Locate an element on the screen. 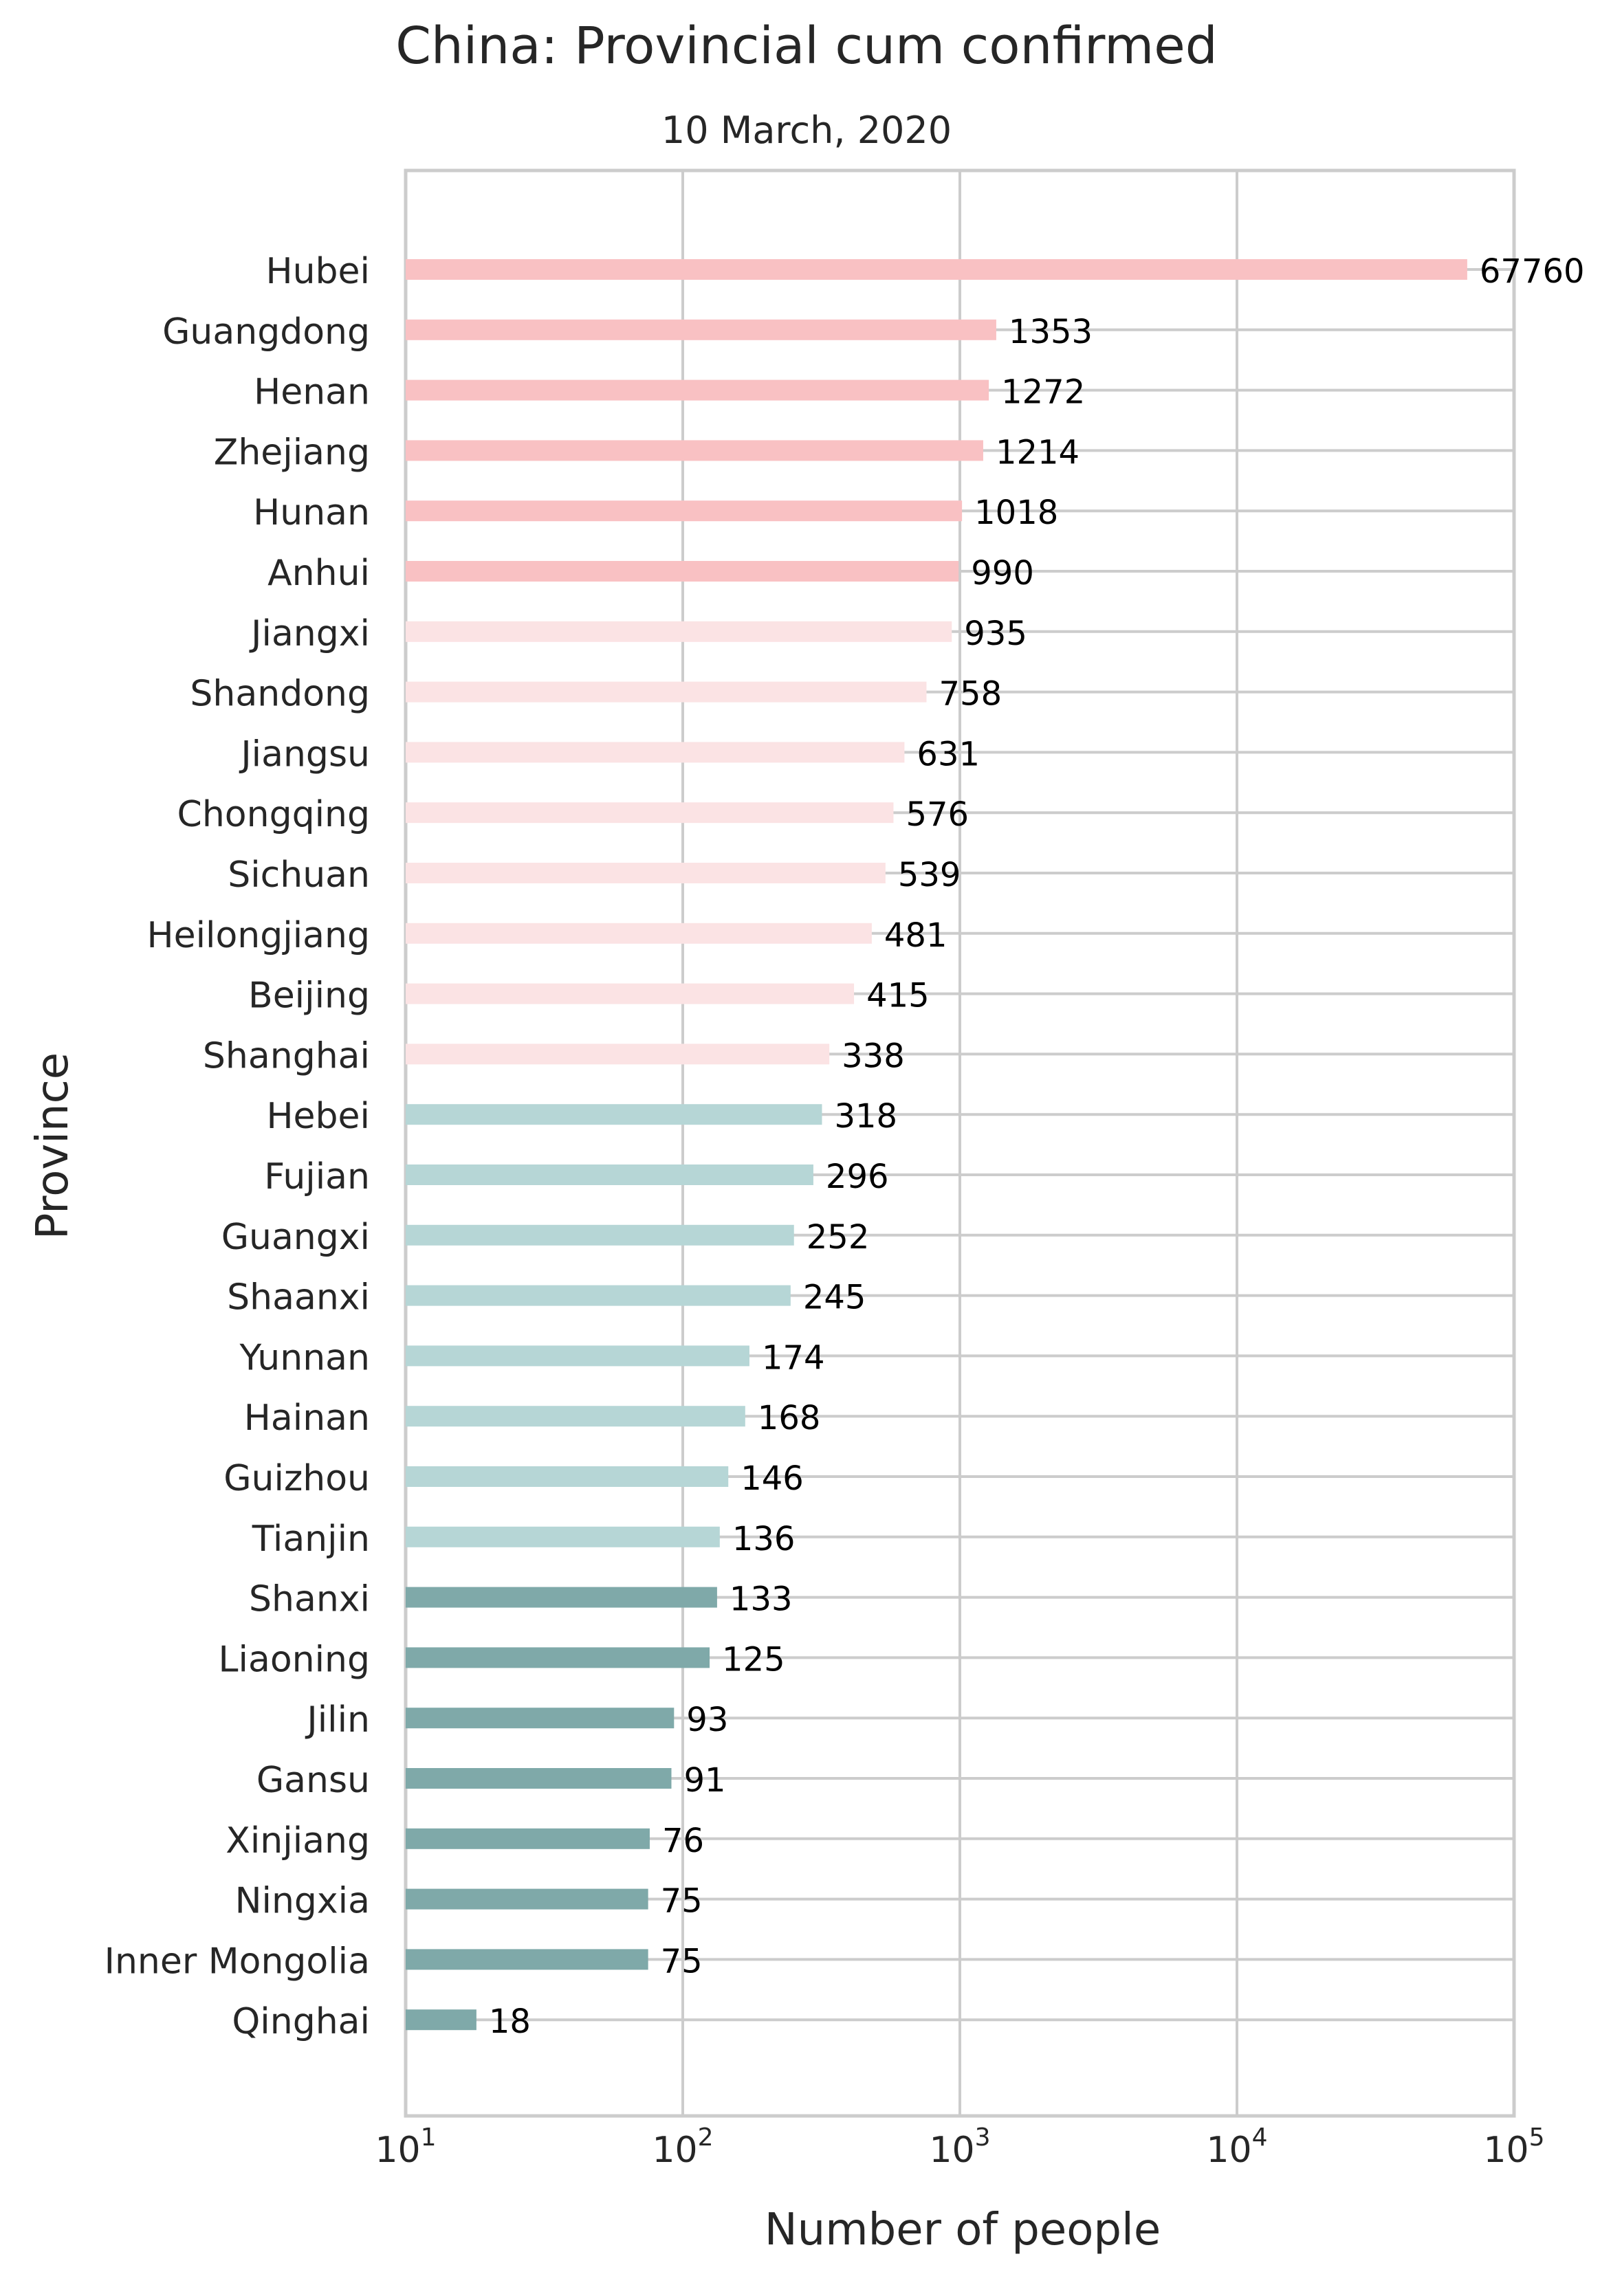 This screenshot has height=2296, width=1611. y-tick-label: Henan is located at coordinates (312, 392).